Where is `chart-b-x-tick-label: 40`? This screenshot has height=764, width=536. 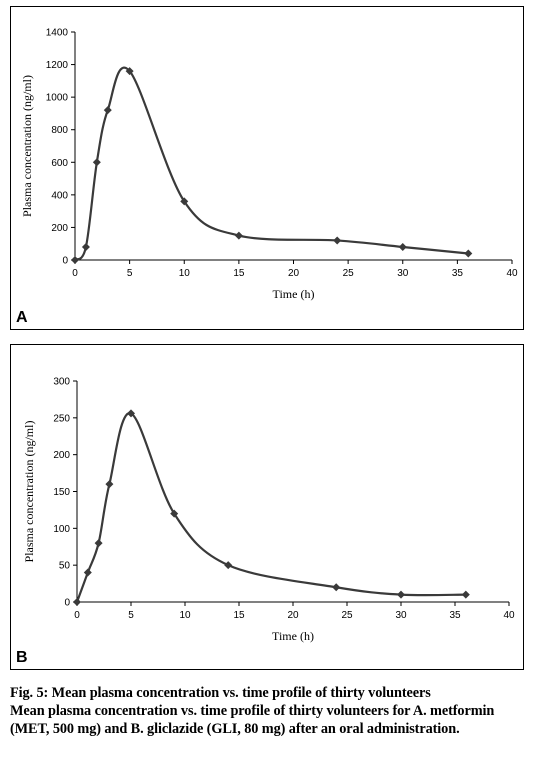 chart-b-x-tick-label: 40 is located at coordinates (509, 615).